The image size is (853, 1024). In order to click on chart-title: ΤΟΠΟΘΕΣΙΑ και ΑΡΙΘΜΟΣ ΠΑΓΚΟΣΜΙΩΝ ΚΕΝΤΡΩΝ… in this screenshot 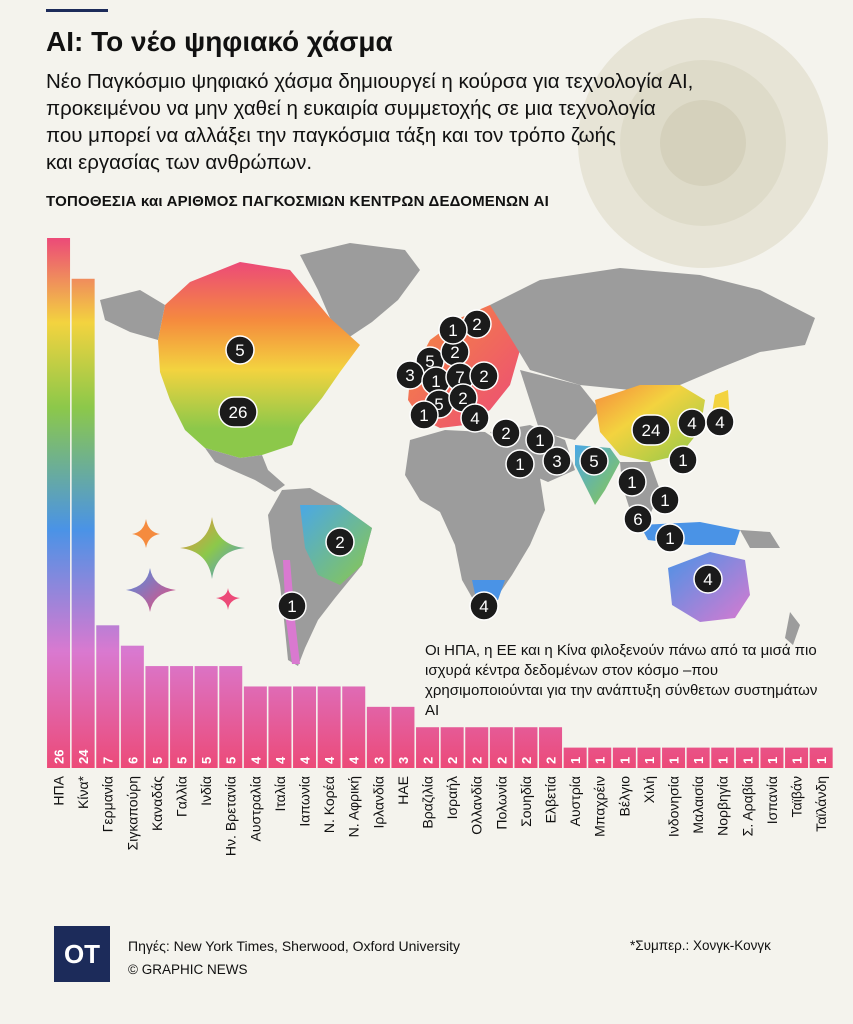, I will do `click(298, 201)`.